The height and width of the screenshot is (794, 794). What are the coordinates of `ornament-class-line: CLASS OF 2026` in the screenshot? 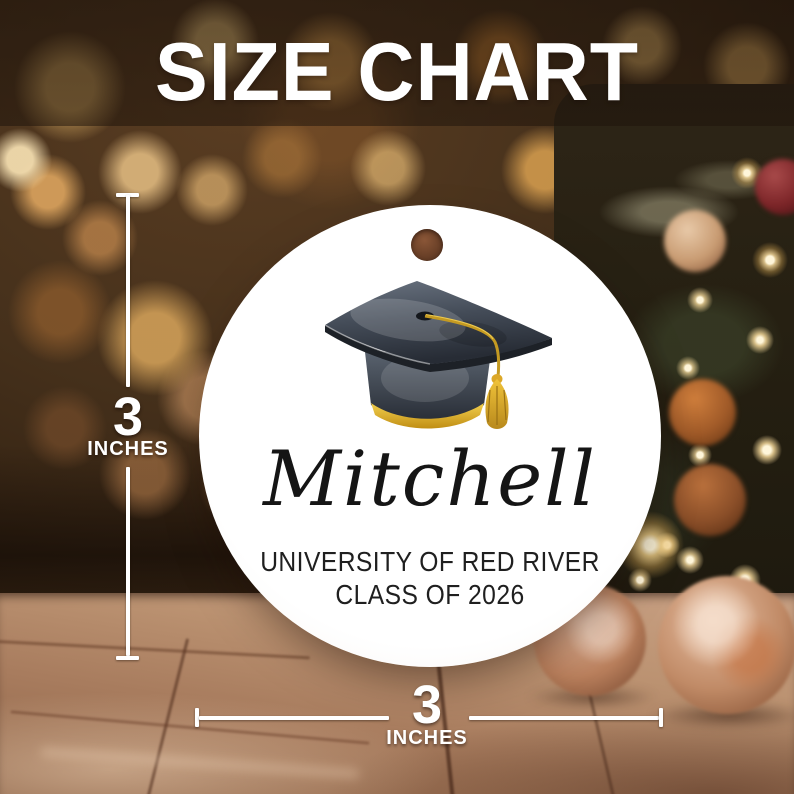 It's located at (430, 594).